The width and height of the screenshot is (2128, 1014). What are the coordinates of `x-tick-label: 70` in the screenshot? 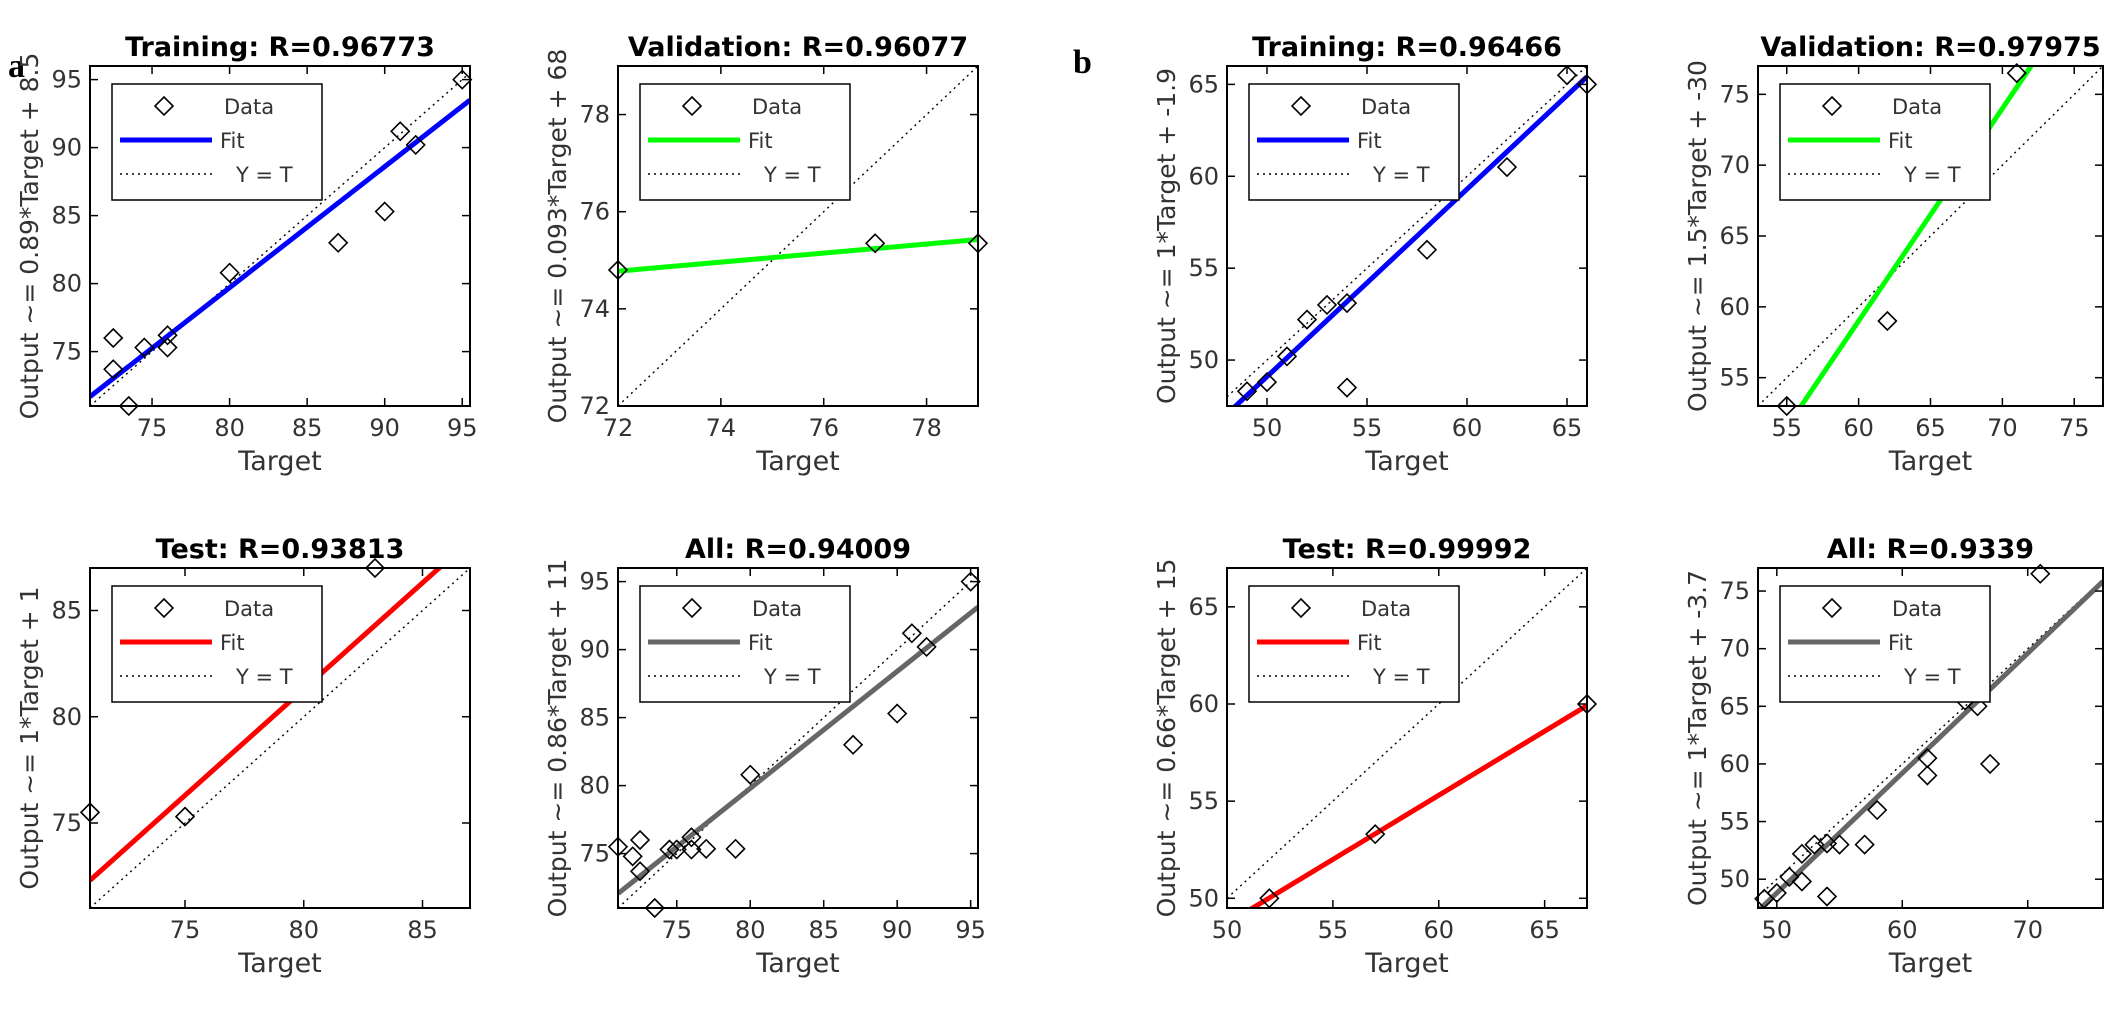 It's located at (2002, 428).